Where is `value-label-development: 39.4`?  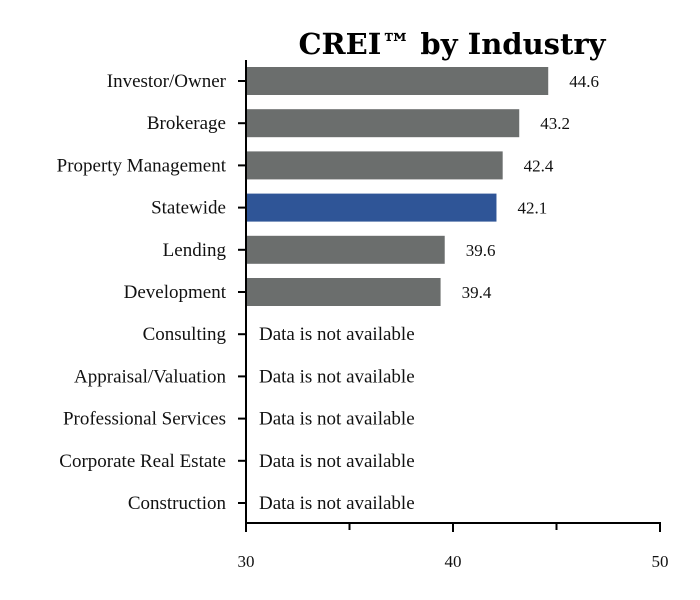 value-label-development: 39.4 is located at coordinates (477, 292).